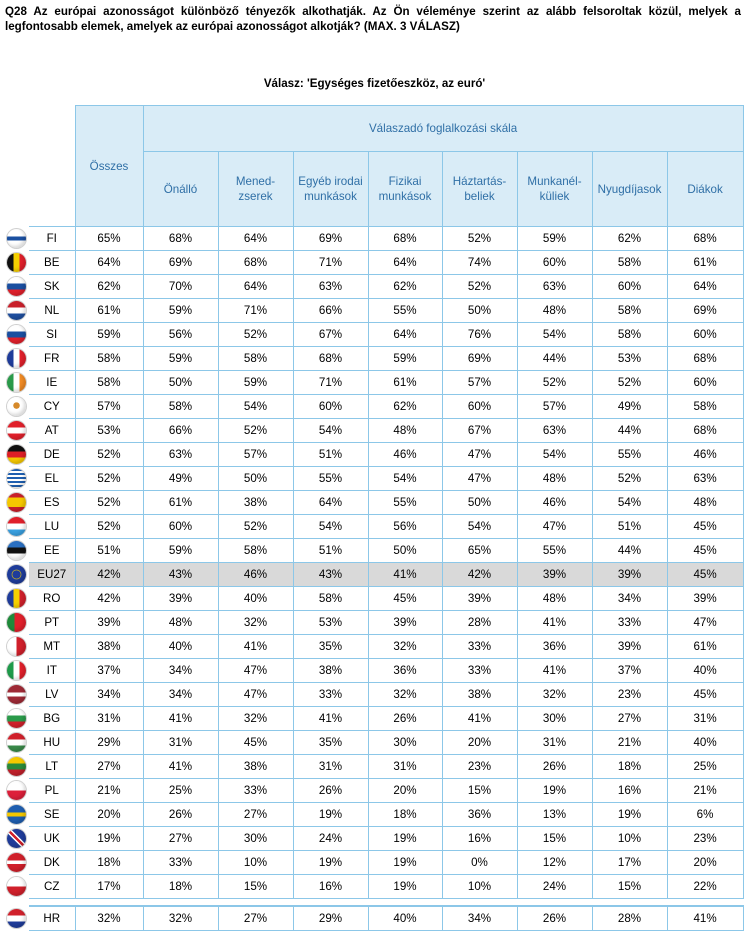 Image resolution: width=749 pixels, height=936 pixels. What do you see at coordinates (109, 334) in the screenshot?
I see `total-value: 59%` at bounding box center [109, 334].